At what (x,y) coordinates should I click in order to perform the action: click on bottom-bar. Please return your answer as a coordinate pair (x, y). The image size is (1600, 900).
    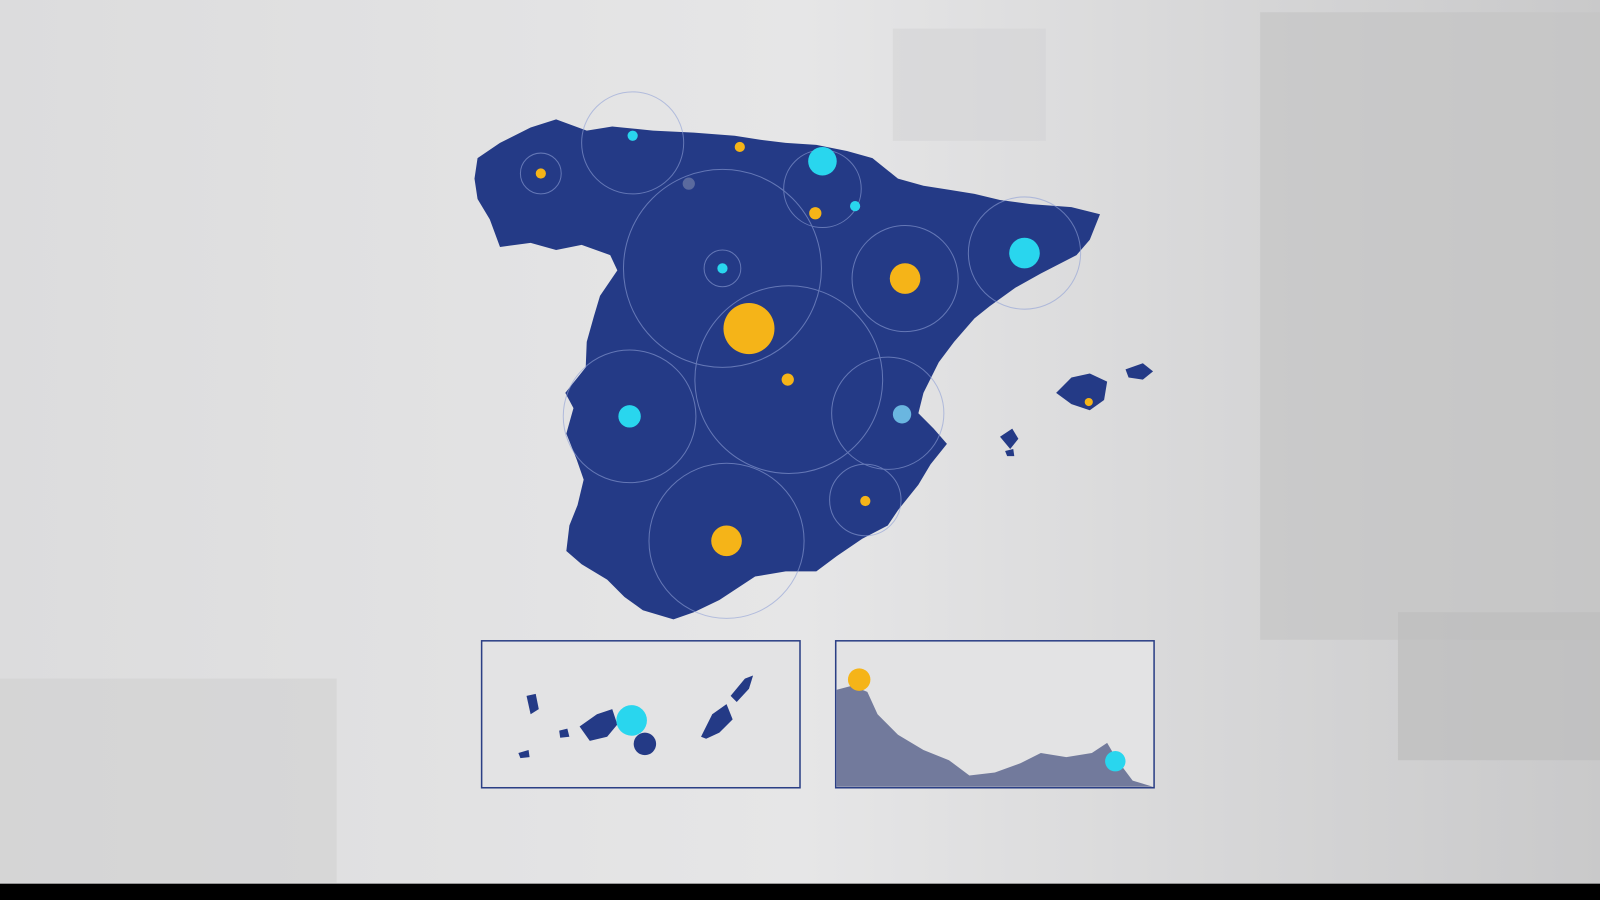
    Looking at the image, I should click on (800, 891).